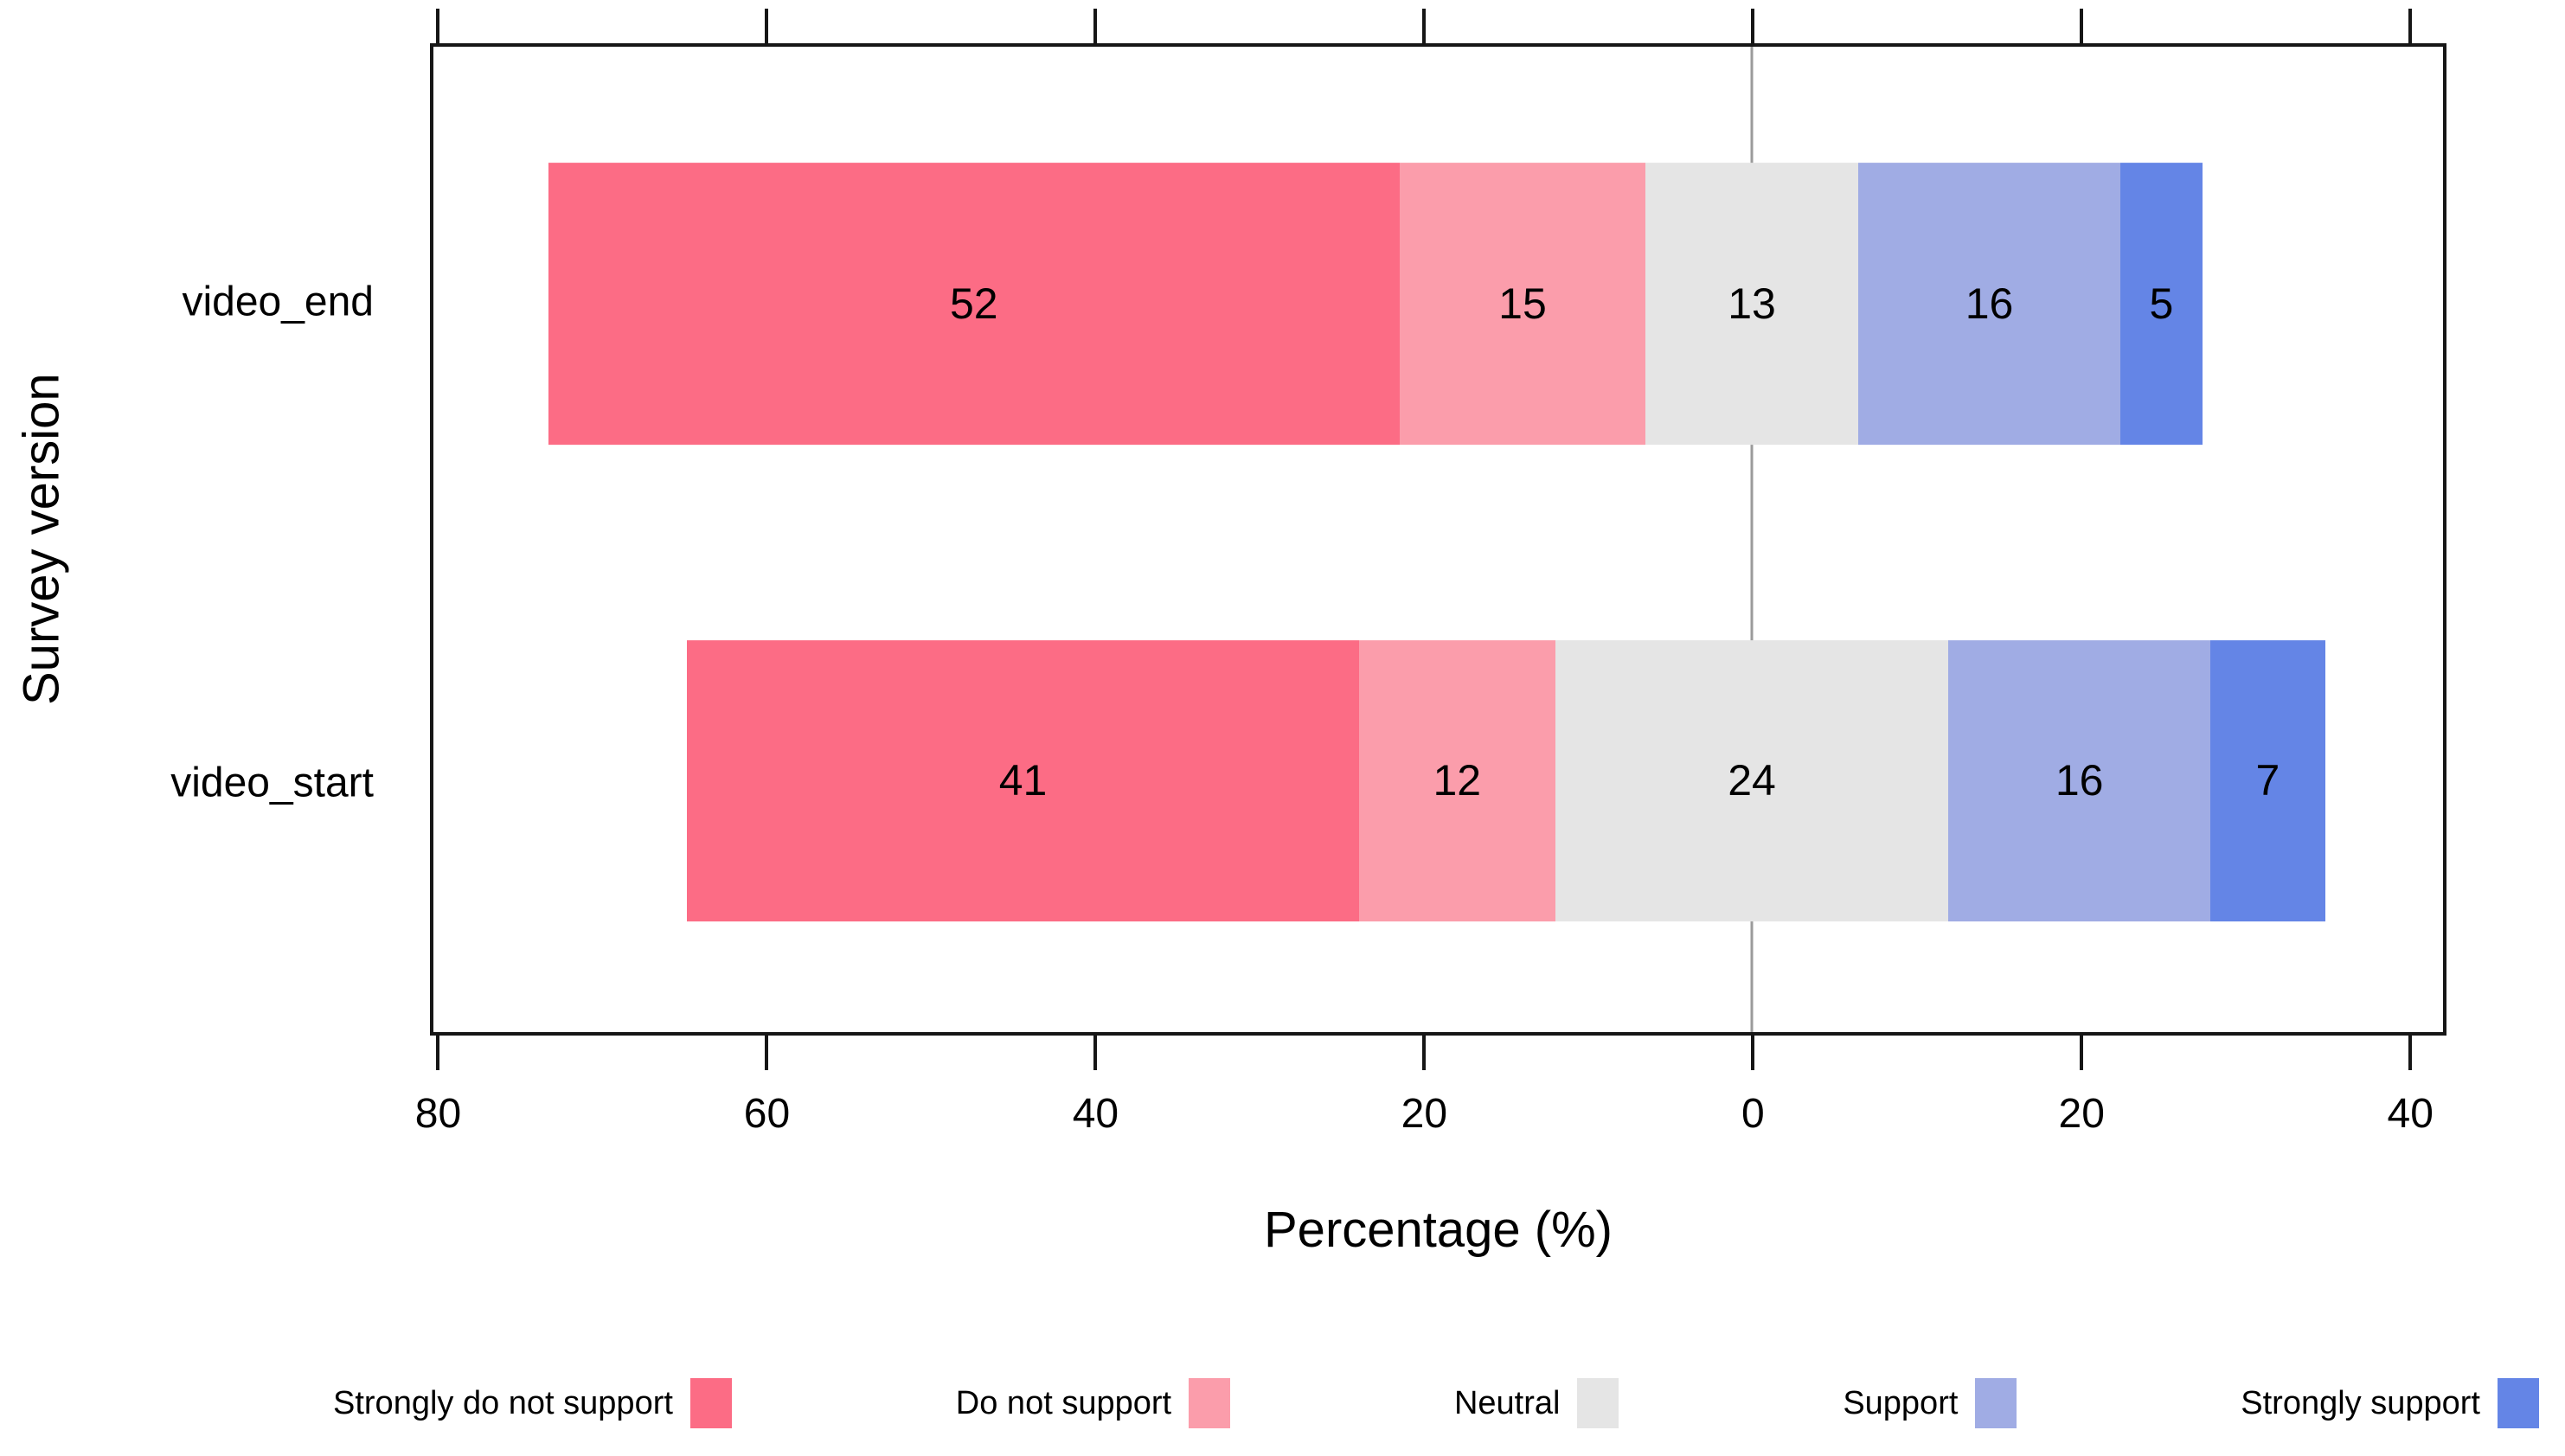 Image resolution: width=2565 pixels, height=1456 pixels. I want to click on y-category-label-video_start: video_start, so click(272, 782).